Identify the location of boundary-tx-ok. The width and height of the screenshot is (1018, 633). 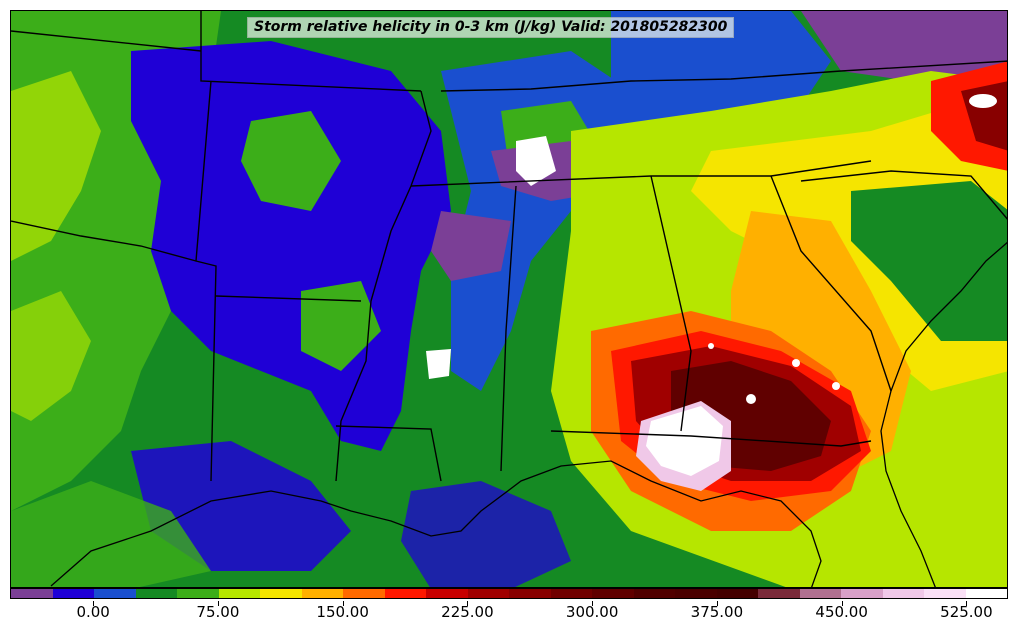
(104, 241).